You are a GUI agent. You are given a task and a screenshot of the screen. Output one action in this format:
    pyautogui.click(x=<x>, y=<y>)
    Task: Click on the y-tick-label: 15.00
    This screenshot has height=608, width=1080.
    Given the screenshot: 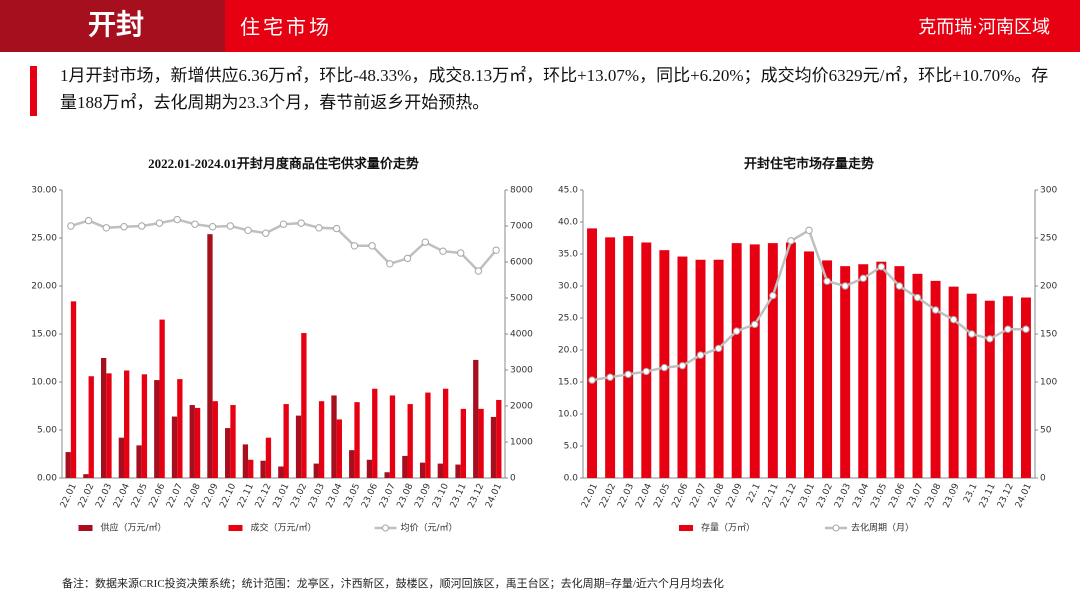 What is the action you would take?
    pyautogui.click(x=44, y=335)
    